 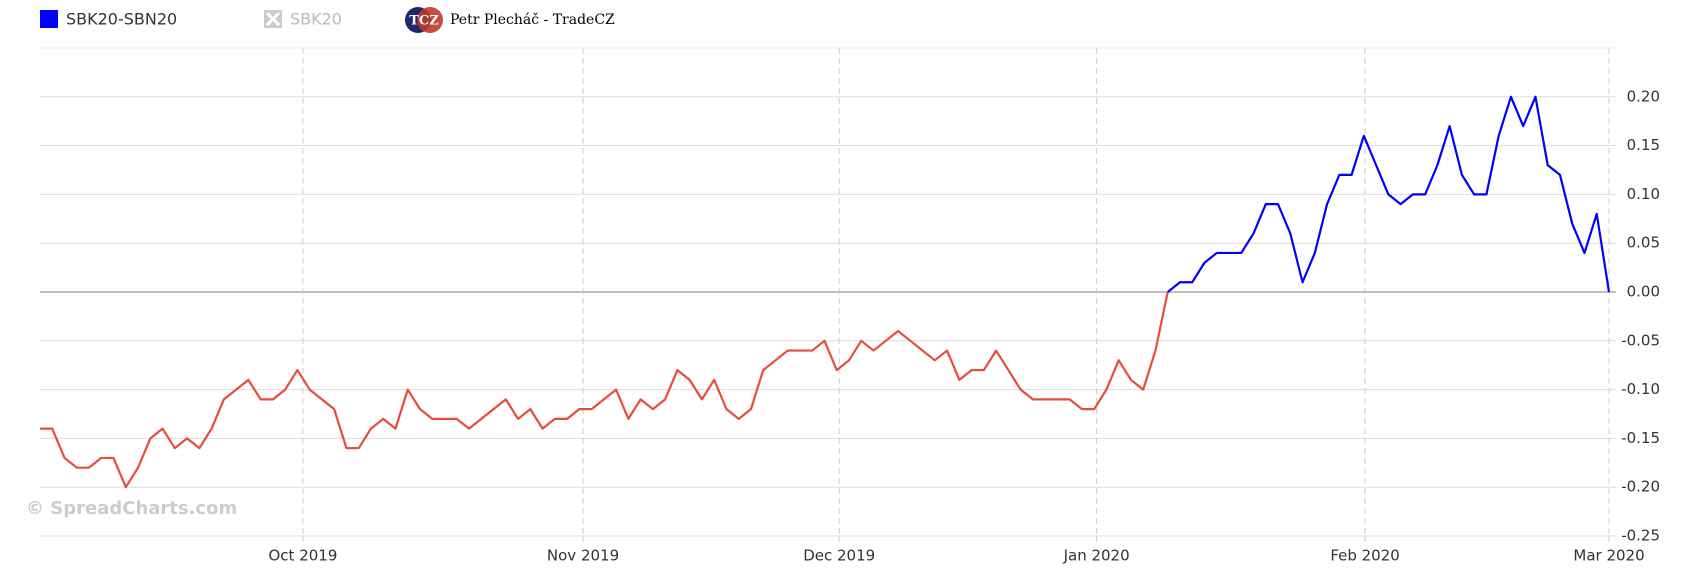 What do you see at coordinates (839, 556) in the screenshot?
I see `x-tick-label: Dec 2019` at bounding box center [839, 556].